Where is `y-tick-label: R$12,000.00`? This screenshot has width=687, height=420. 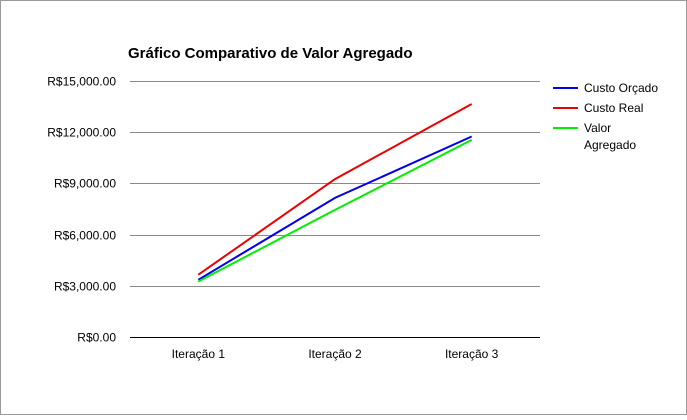
y-tick-label: R$12,000.00 is located at coordinates (81, 133).